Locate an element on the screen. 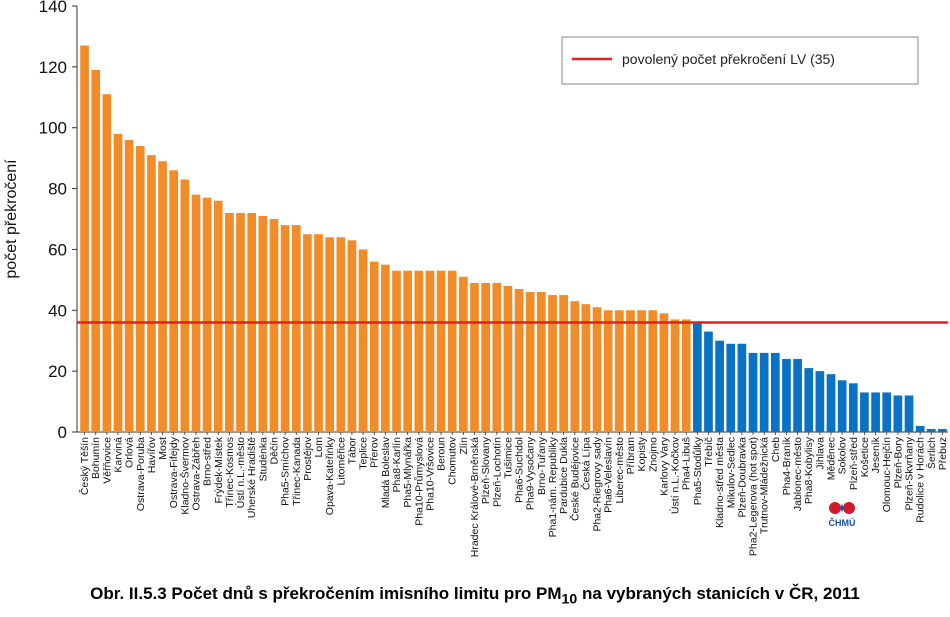 This screenshot has width=950, height=617. x-tick-label: Tábor is located at coordinates (352, 451).